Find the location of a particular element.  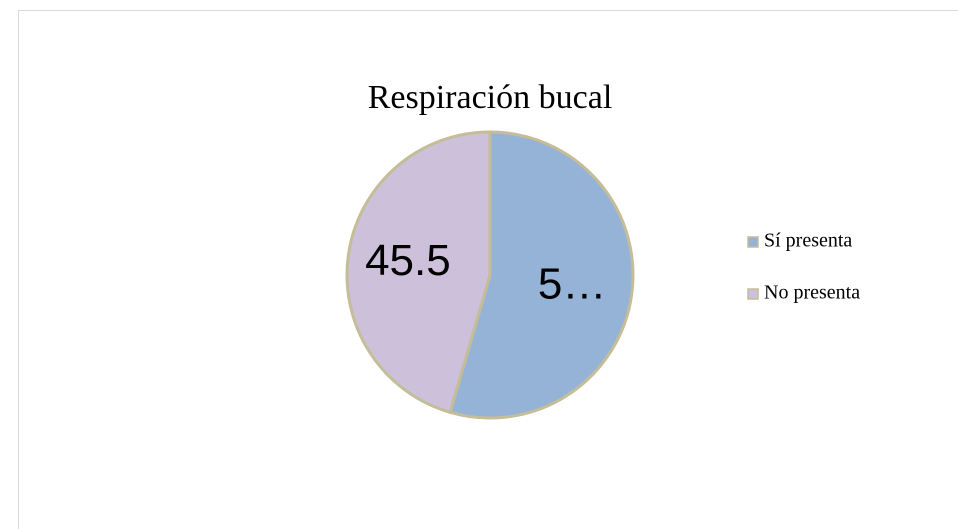

data-label: 45.5 is located at coordinates (408, 260).